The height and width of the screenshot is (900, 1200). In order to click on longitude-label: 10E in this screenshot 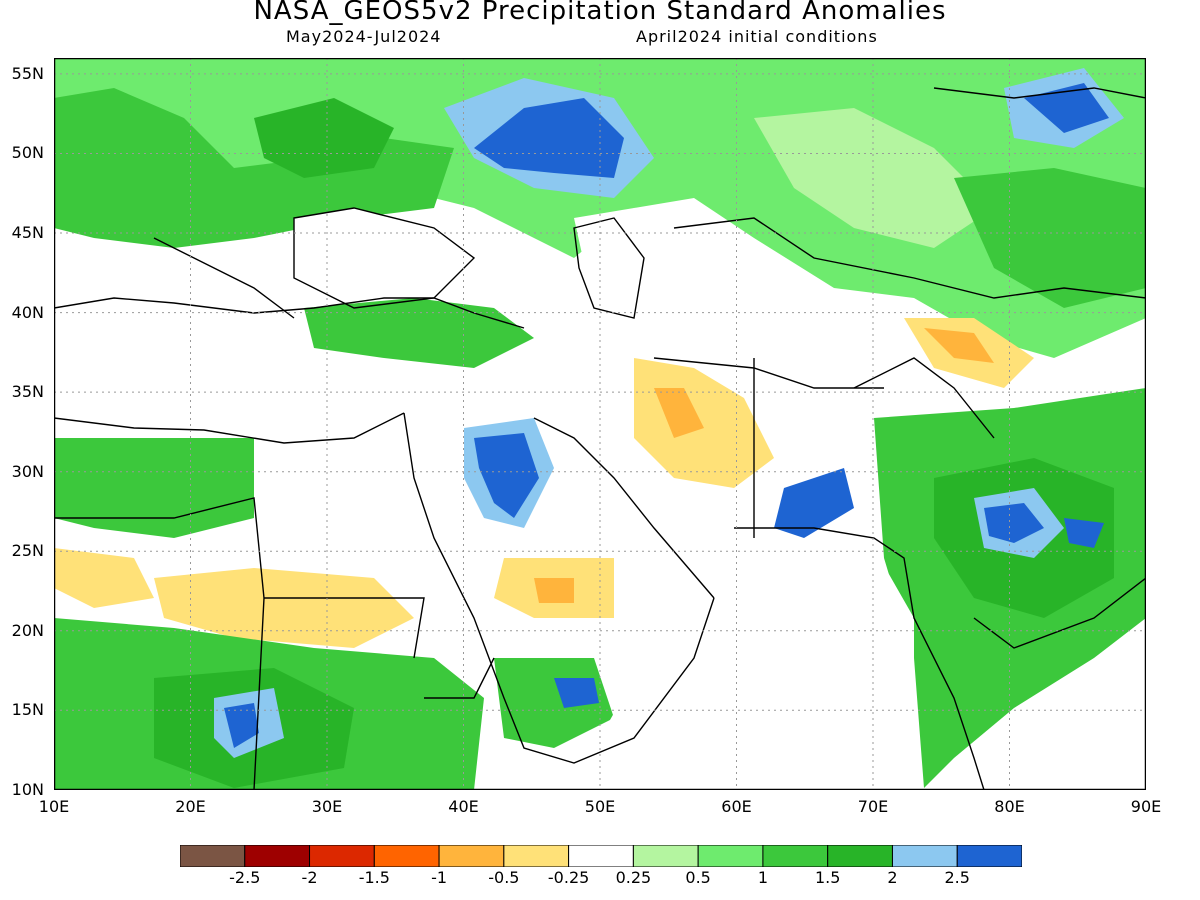, I will do `click(54, 806)`.